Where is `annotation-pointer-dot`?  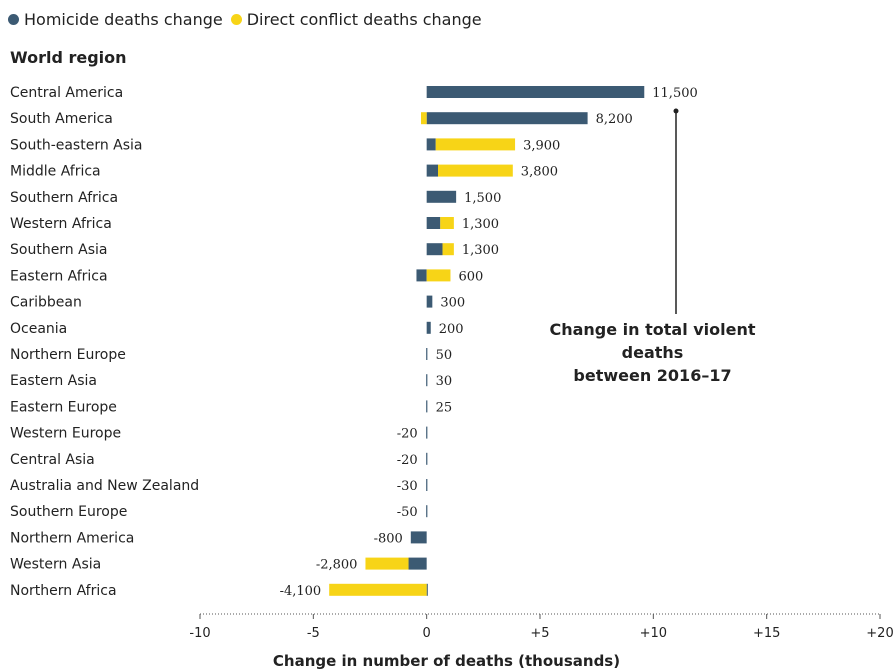 annotation-pointer-dot is located at coordinates (676, 111).